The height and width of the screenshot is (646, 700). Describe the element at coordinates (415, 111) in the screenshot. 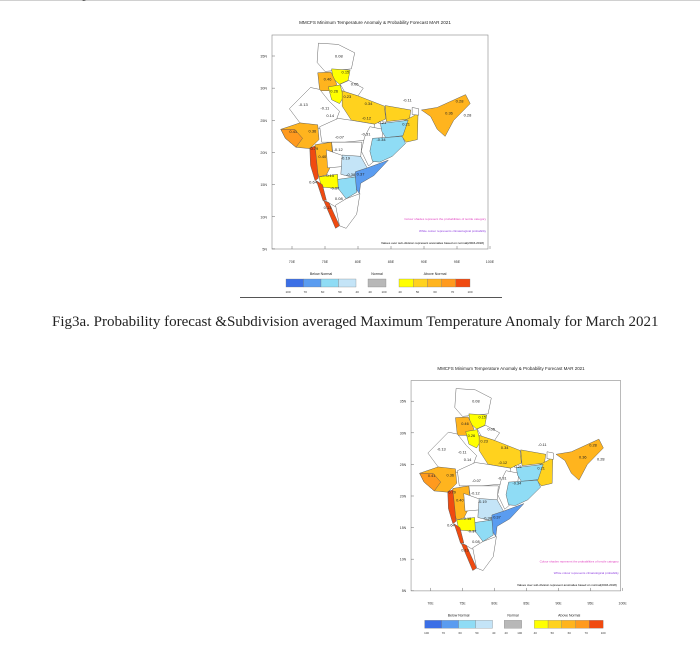

I see `subdivision-sub-himalayan-wb` at that location.